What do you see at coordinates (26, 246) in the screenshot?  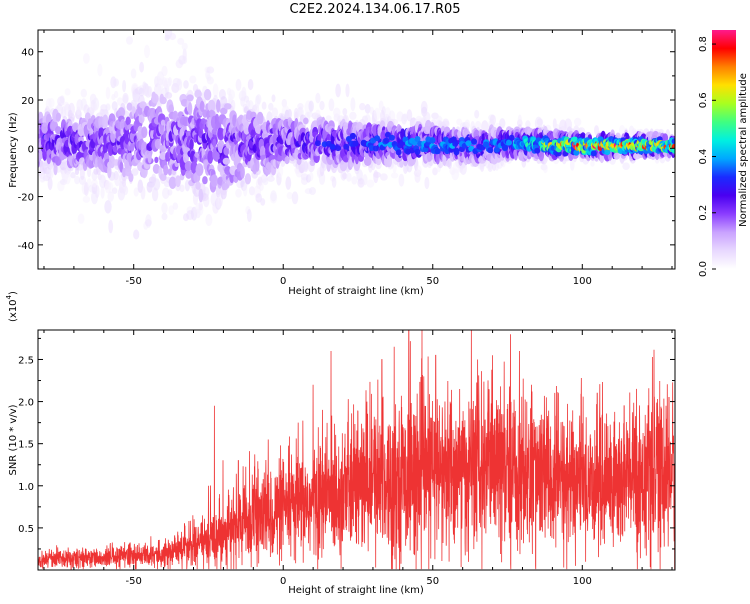 I see `y-tick-label: -40` at bounding box center [26, 246].